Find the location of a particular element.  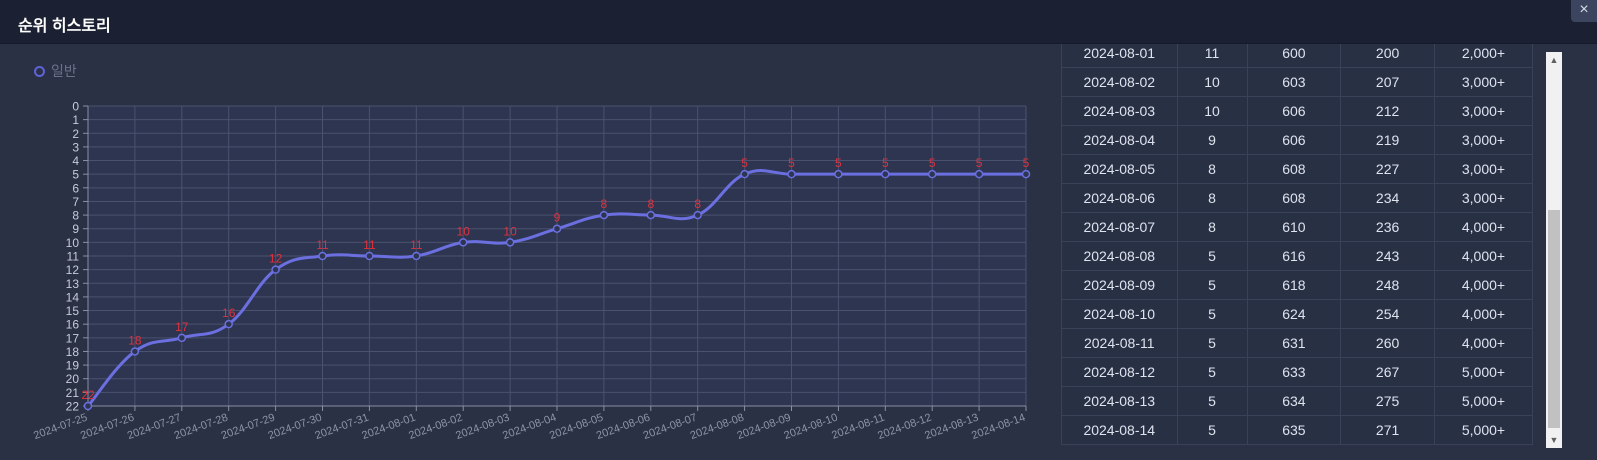

table-row: 2024-08-05 8 608 227 3,000+ is located at coordinates (1297, 169).